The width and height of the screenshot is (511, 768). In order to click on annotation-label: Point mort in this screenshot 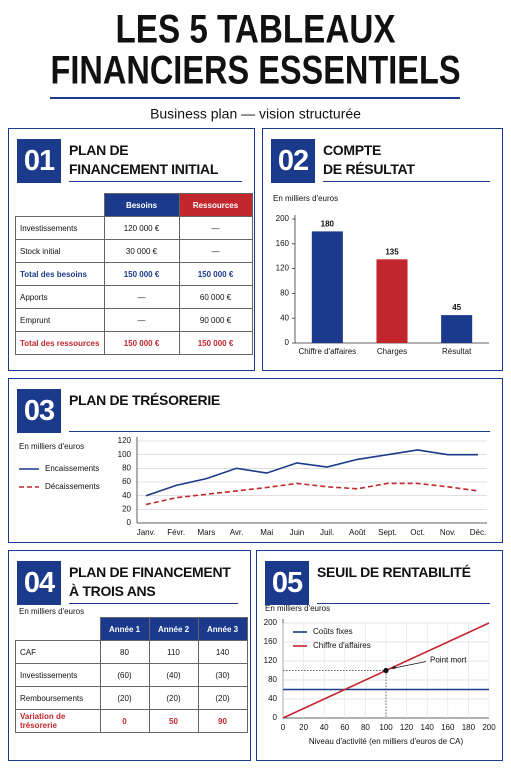, I will do `click(448, 660)`.